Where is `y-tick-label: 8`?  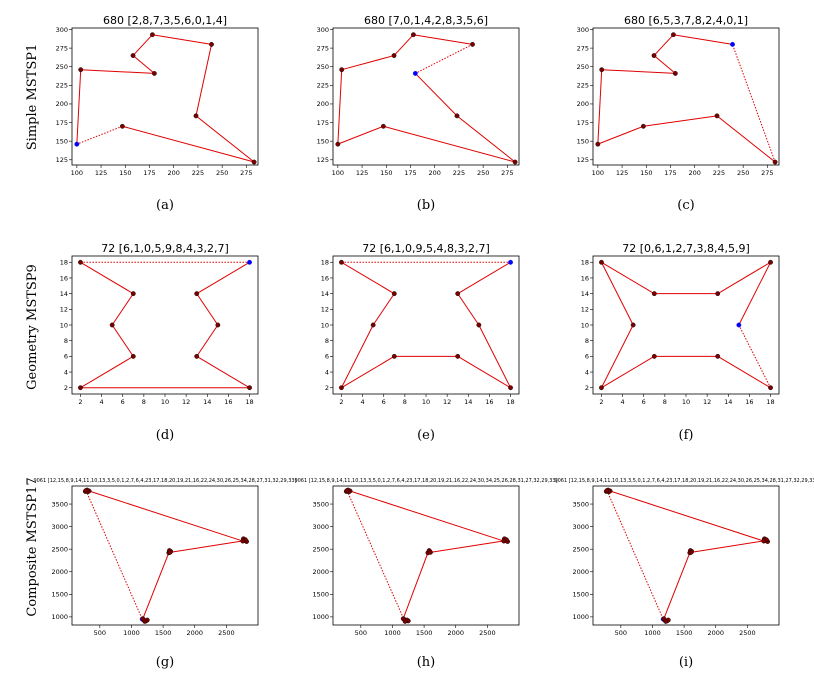
y-tick-label: 8 is located at coordinates (327, 341).